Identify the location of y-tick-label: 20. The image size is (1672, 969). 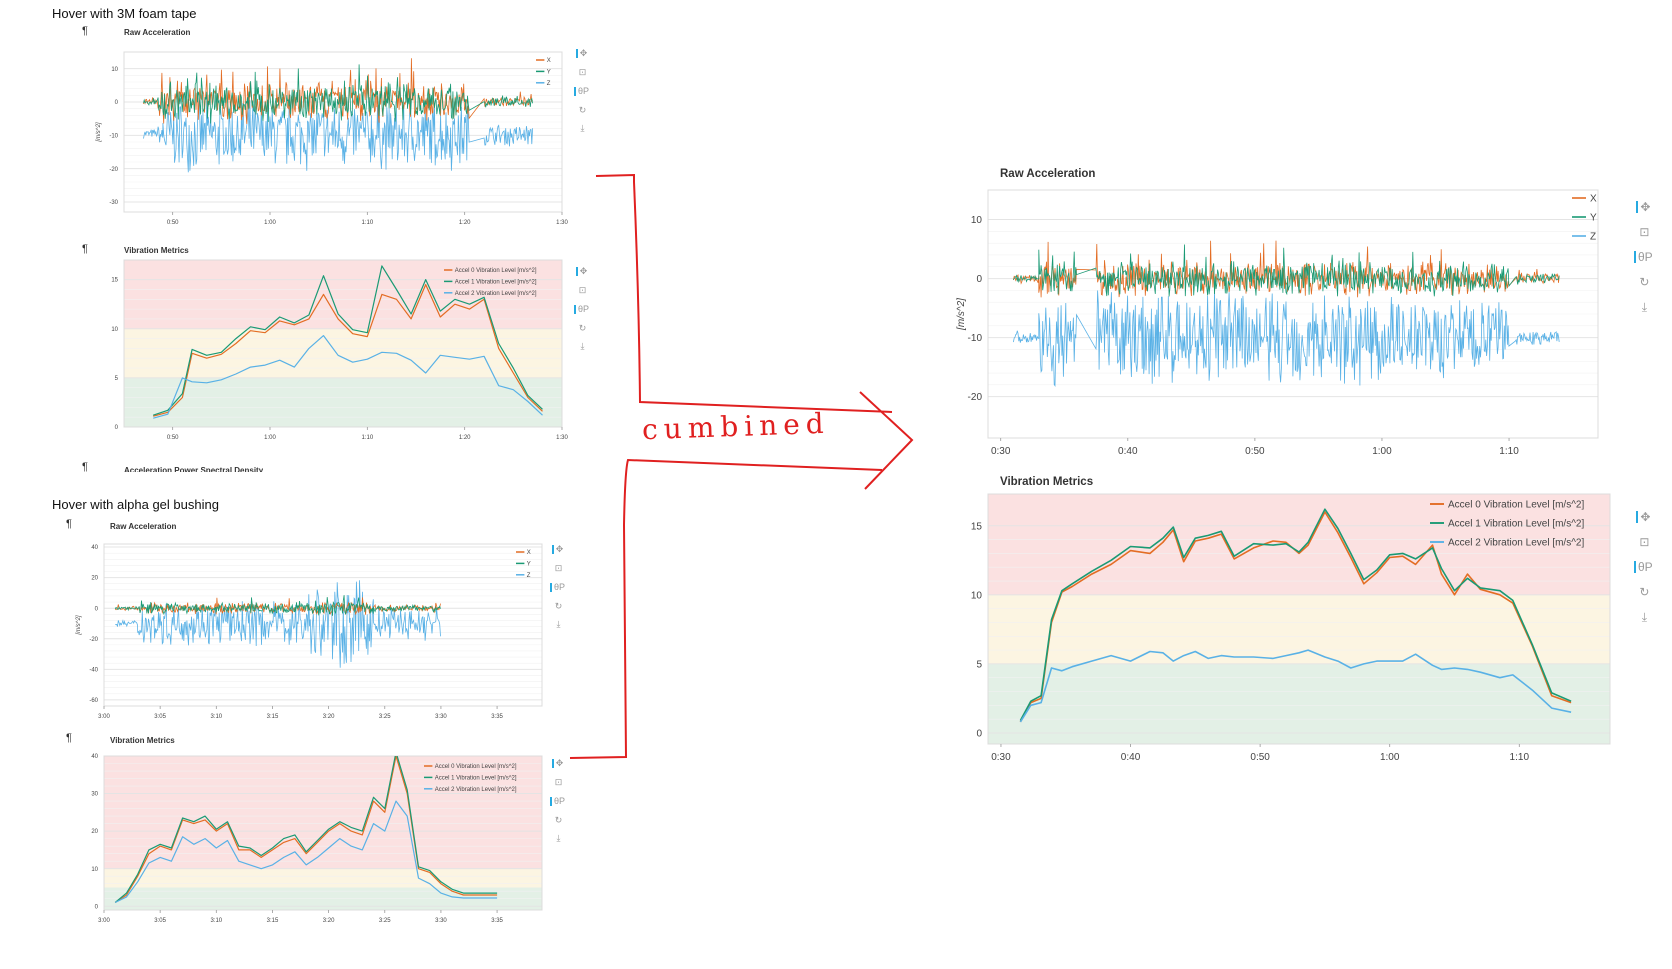
(94, 832).